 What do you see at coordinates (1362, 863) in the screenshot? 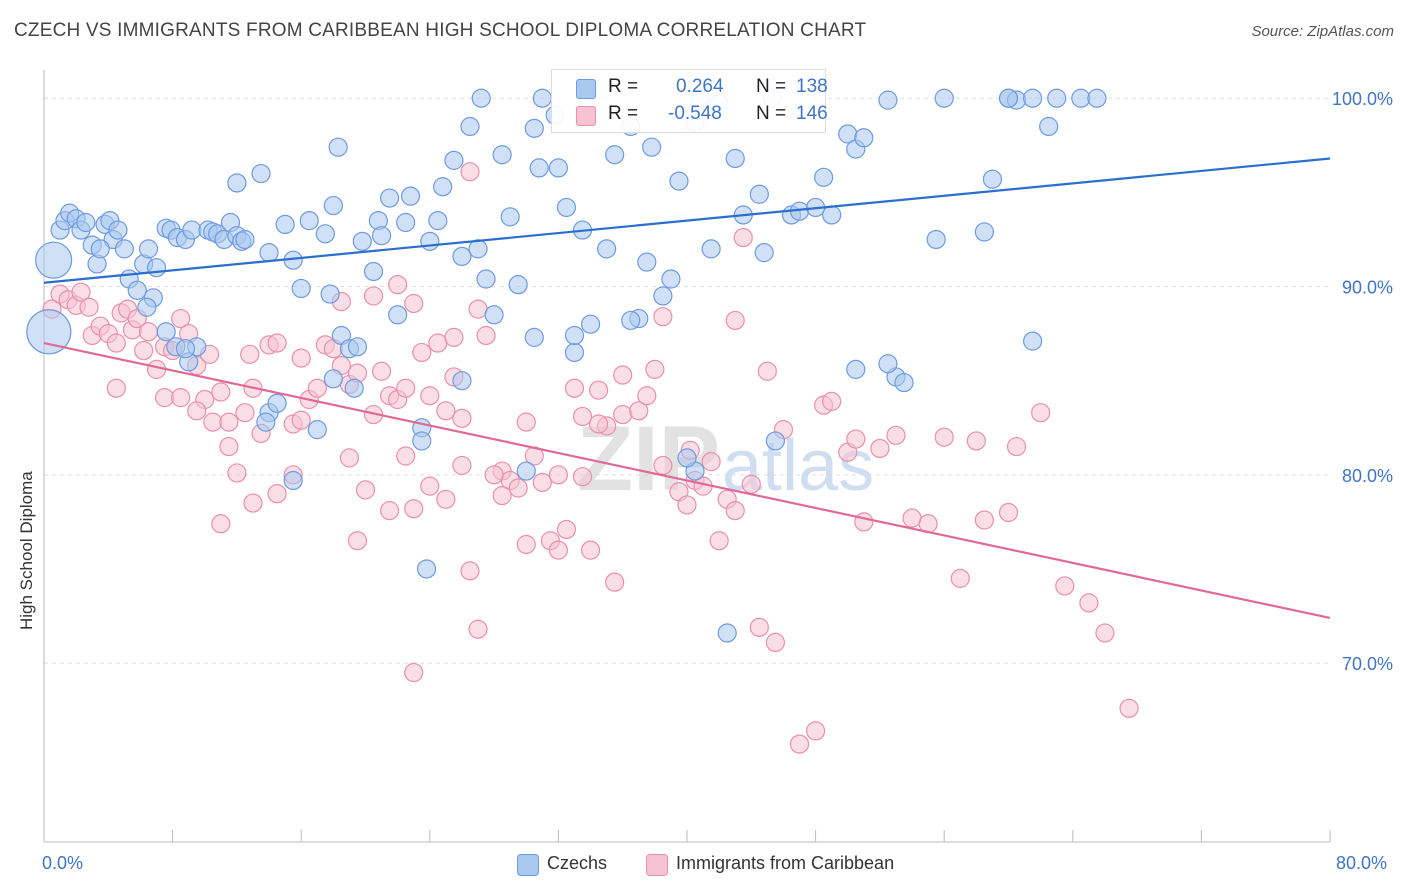
I see `x-tick-label-max: 80.0%` at bounding box center [1362, 863].